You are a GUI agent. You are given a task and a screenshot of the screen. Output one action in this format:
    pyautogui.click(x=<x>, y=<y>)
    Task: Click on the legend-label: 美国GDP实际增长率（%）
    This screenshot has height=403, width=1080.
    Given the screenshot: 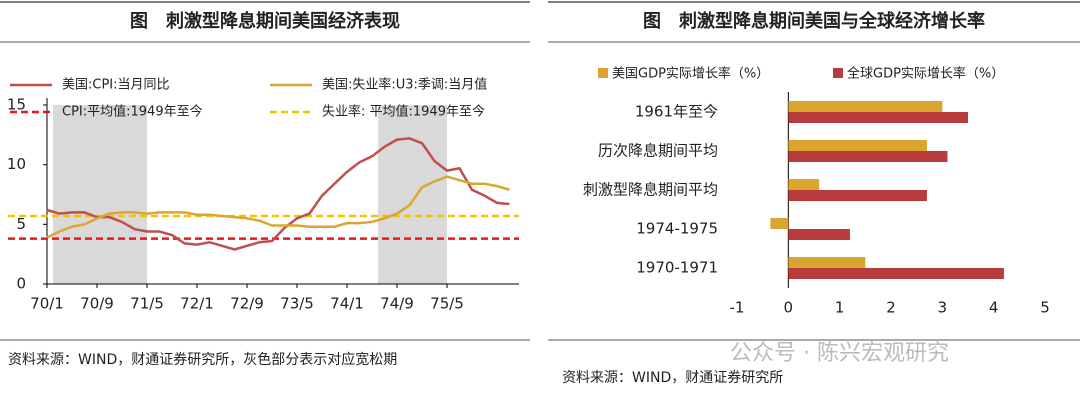 What is the action you would take?
    pyautogui.click(x=690, y=74)
    